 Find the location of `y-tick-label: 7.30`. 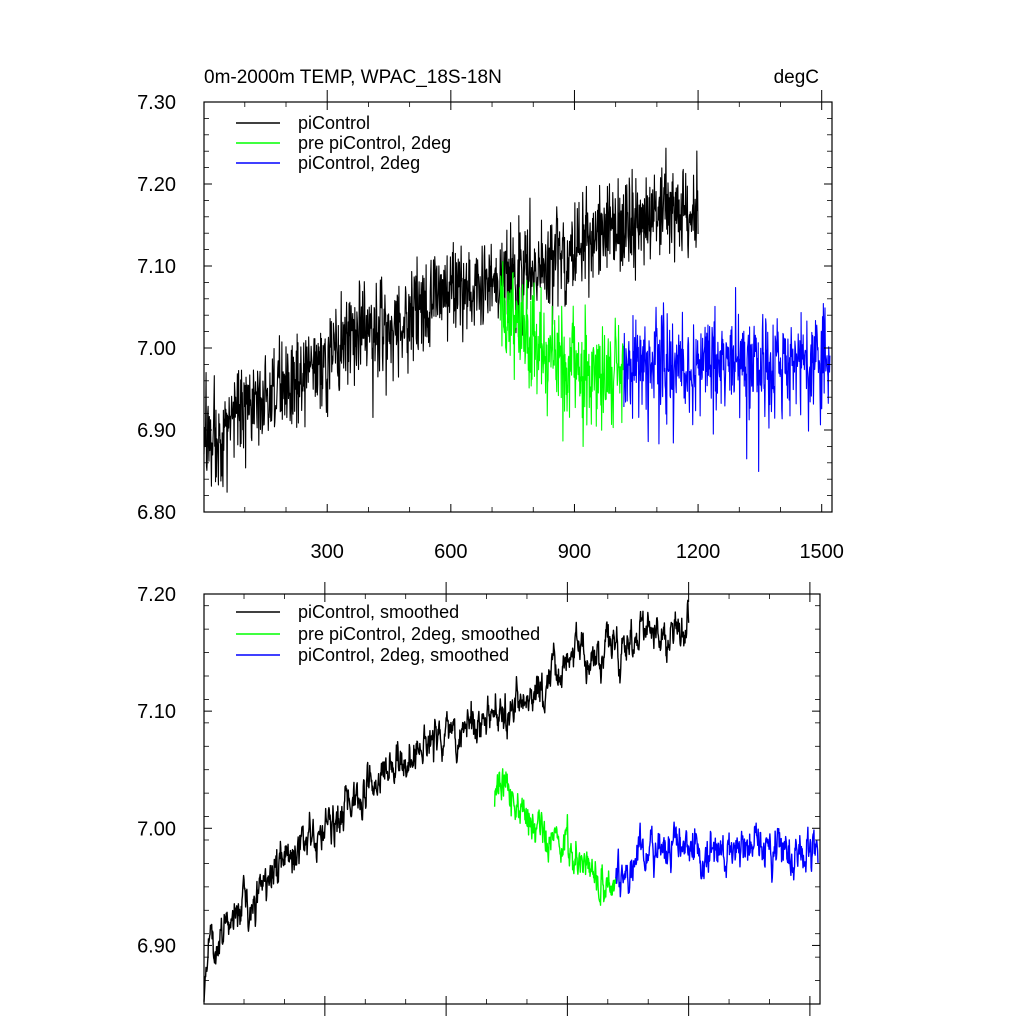

y-tick-label: 7.30 is located at coordinates (156, 103).